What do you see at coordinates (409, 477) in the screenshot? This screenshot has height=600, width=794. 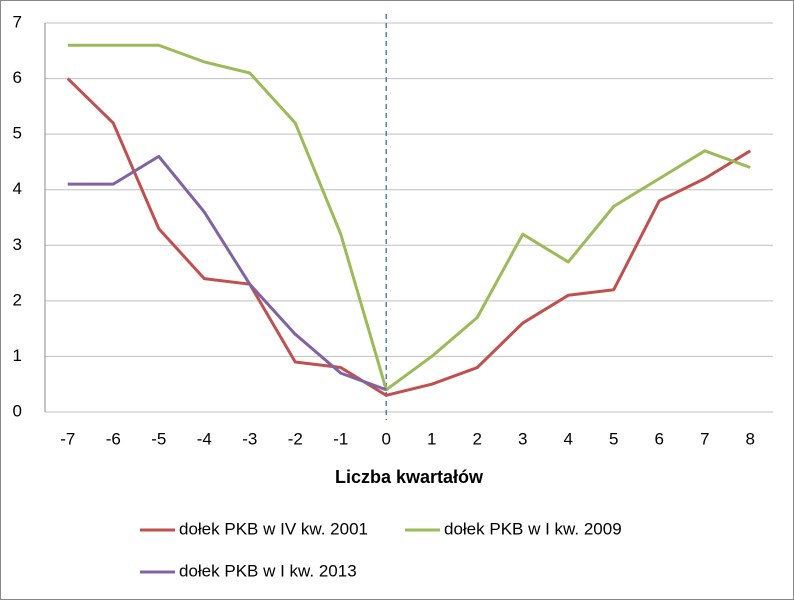 I see `x-axis-title: Liczba kwartałów` at bounding box center [409, 477].